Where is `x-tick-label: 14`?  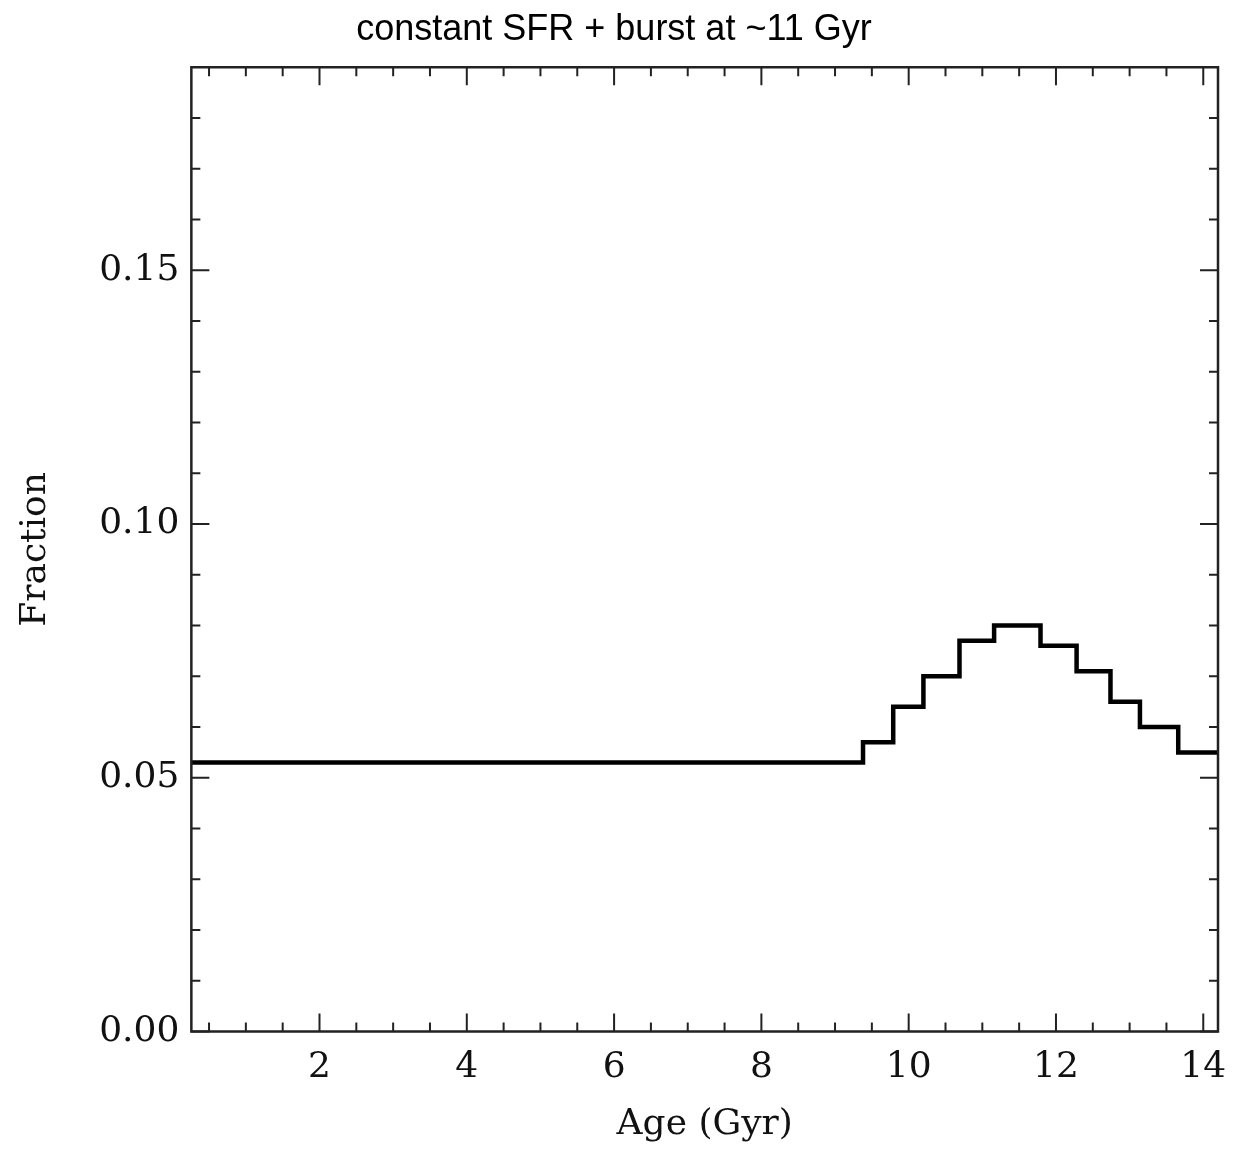
x-tick-label: 14 is located at coordinates (1203, 1064).